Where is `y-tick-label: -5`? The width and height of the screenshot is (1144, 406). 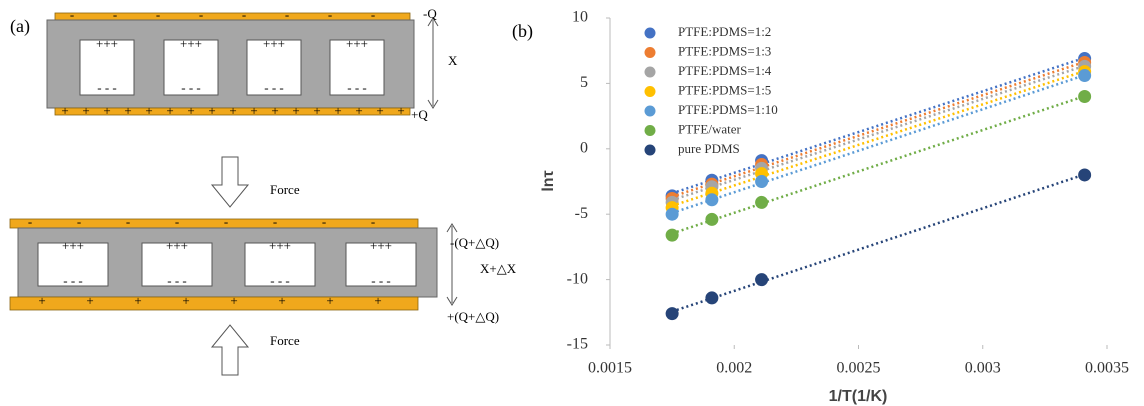
y-tick-label: -5 is located at coordinates (581, 213).